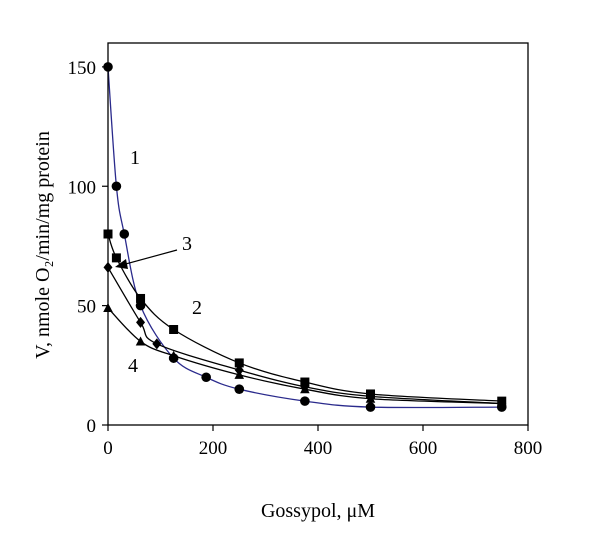  Describe the element at coordinates (43, 245) in the screenshot. I see `y-axis-label: V, nmole O₂/min/mg protein` at that location.